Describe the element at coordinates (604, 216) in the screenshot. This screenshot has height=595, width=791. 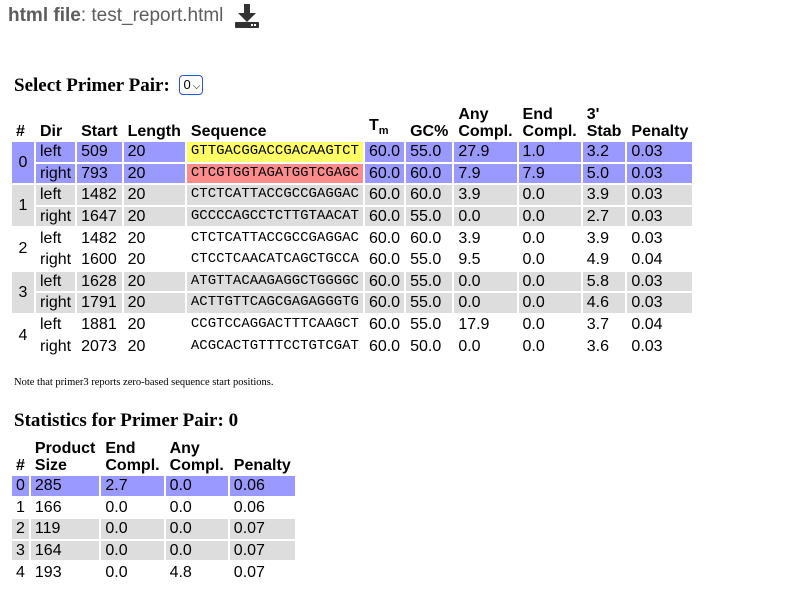
I see `primer-3-stab: 2.7` at that location.